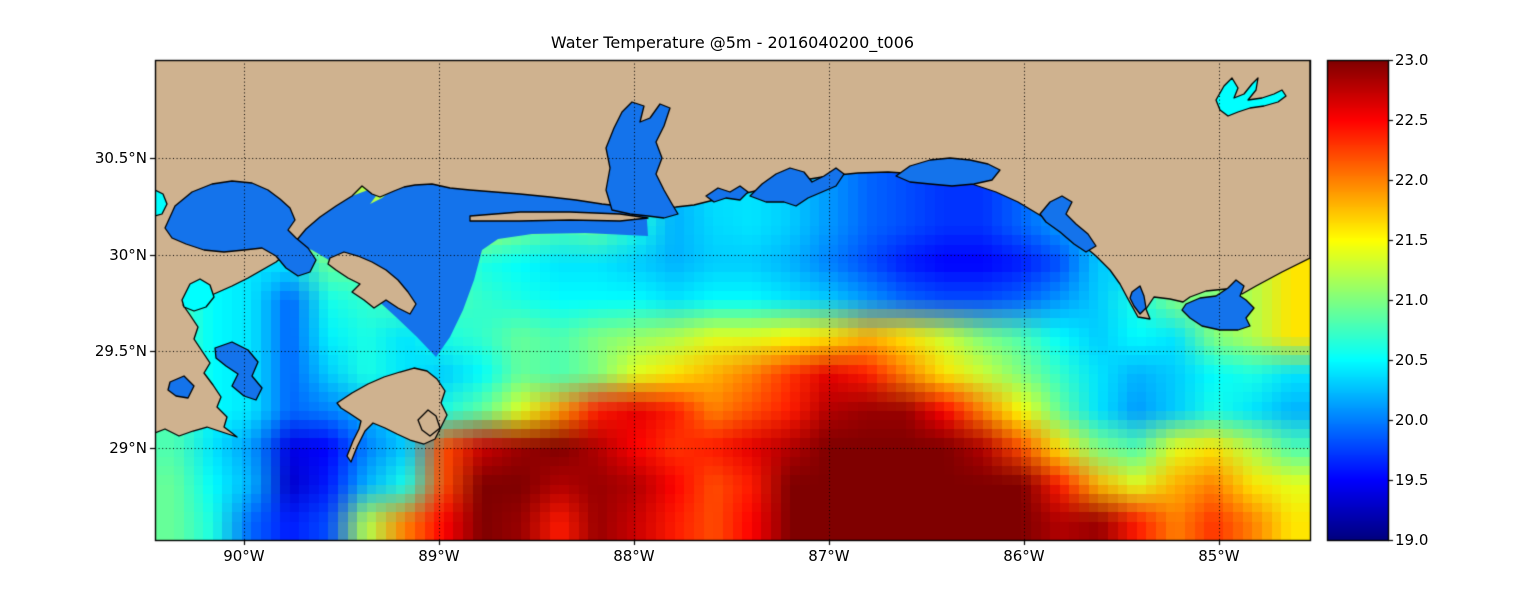 The image size is (1539, 600). Describe the element at coordinates (732, 42) in the screenshot. I see `chart-title: Water Temperature @5m - 2016040200_t006` at that location.